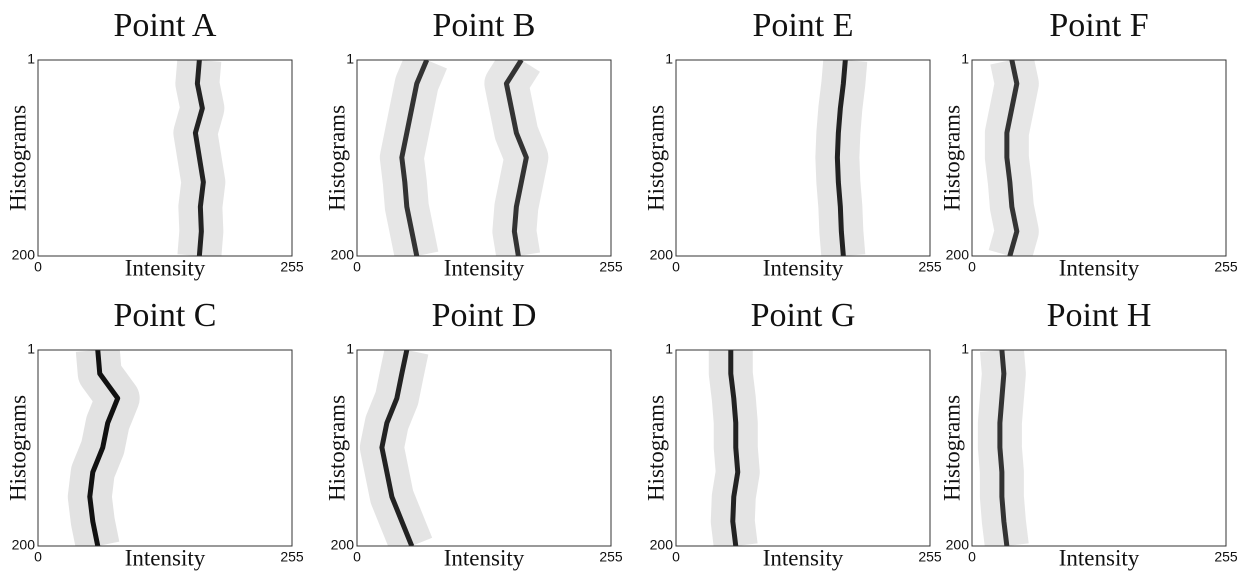 This screenshot has width=1254, height=575. What do you see at coordinates (1098, 25) in the screenshot?
I see `panel-title: Point F` at bounding box center [1098, 25].